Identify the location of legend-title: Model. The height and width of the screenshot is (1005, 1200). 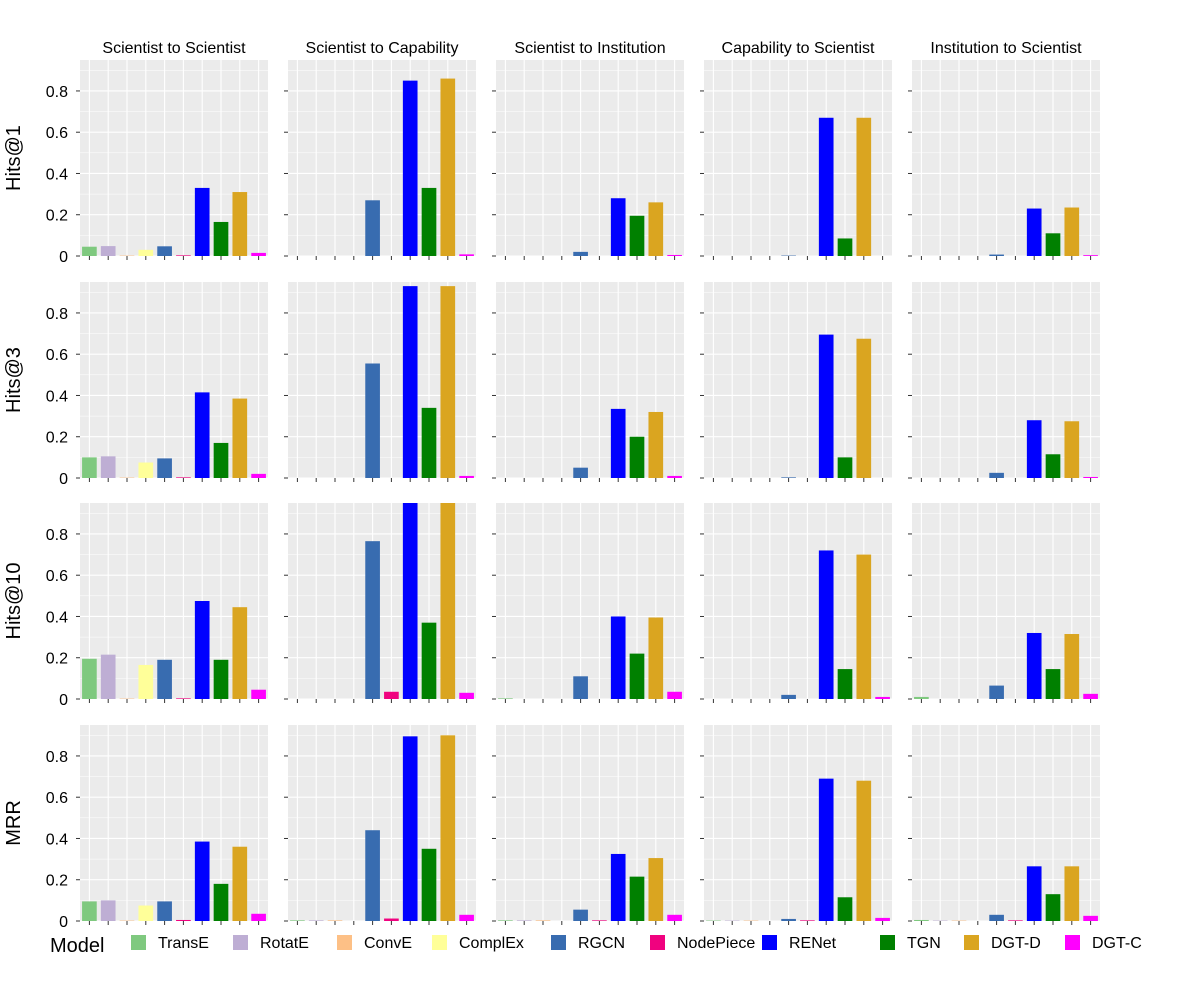
(77, 946).